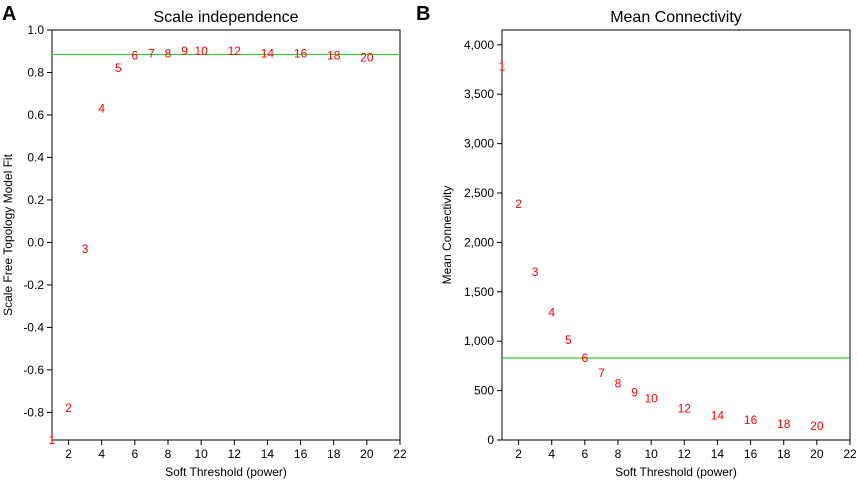 The width and height of the screenshot is (858, 483). What do you see at coordinates (33, 412) in the screenshot?
I see `y-tick-label: -0.8` at bounding box center [33, 412].